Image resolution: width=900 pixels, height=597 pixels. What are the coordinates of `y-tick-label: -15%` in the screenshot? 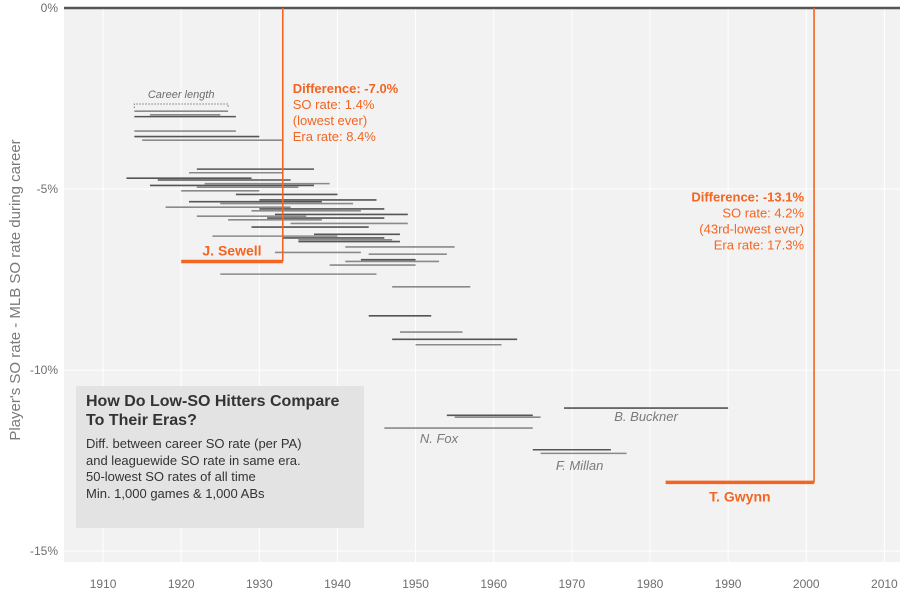 It's located at (44, 551).